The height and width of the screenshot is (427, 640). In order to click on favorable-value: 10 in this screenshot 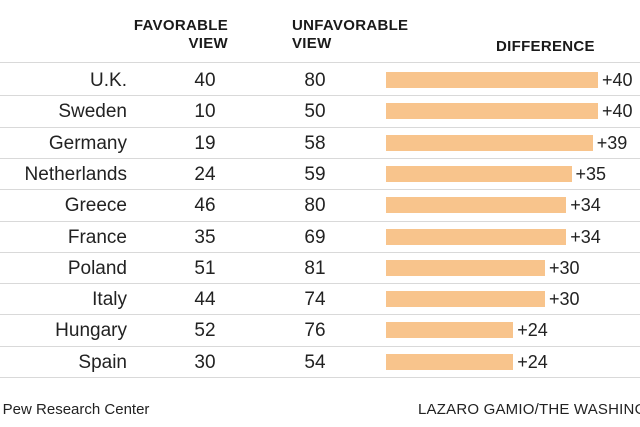, I will do `click(205, 112)`.